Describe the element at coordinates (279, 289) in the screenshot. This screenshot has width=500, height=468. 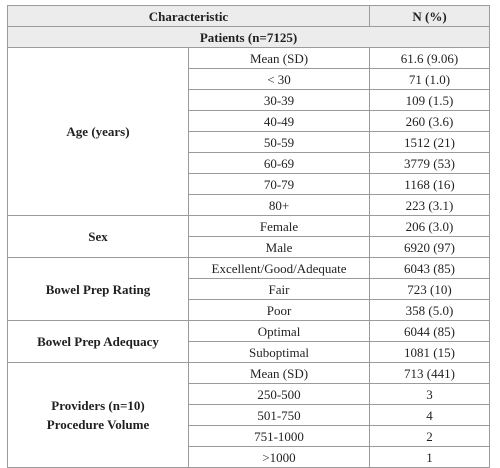
I see `category-cell: Fair` at that location.